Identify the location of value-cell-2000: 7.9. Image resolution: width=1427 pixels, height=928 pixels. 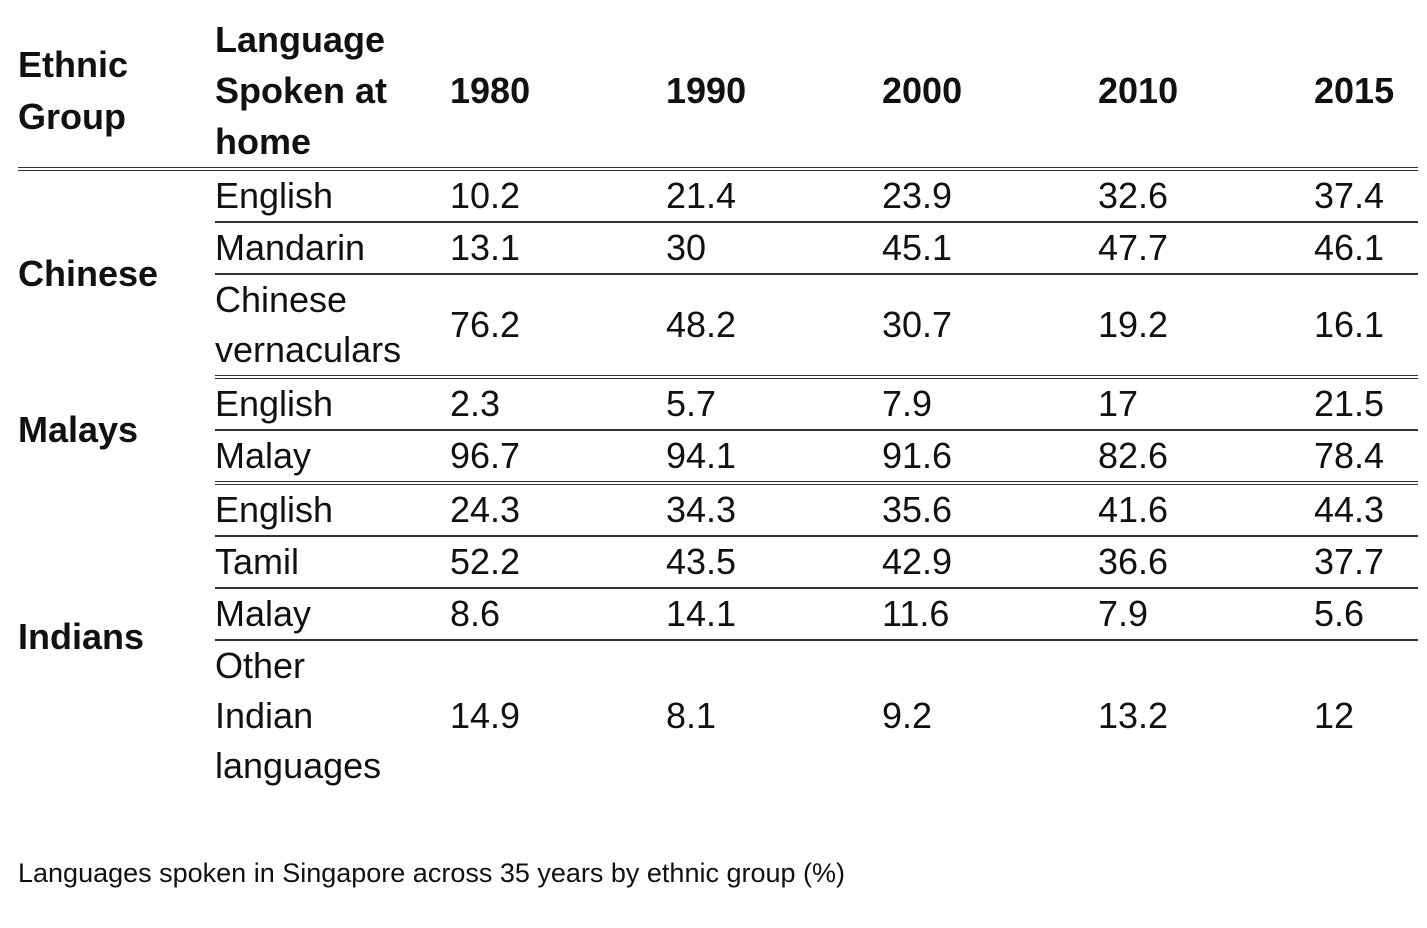
(990, 404).